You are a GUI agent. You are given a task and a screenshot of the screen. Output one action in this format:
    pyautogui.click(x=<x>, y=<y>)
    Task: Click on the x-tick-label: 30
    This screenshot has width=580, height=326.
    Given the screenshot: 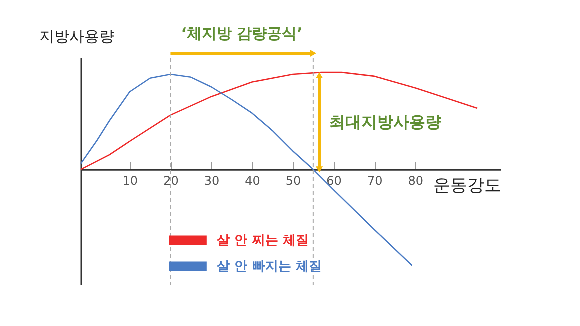 What is the action you would take?
    pyautogui.click(x=212, y=181)
    